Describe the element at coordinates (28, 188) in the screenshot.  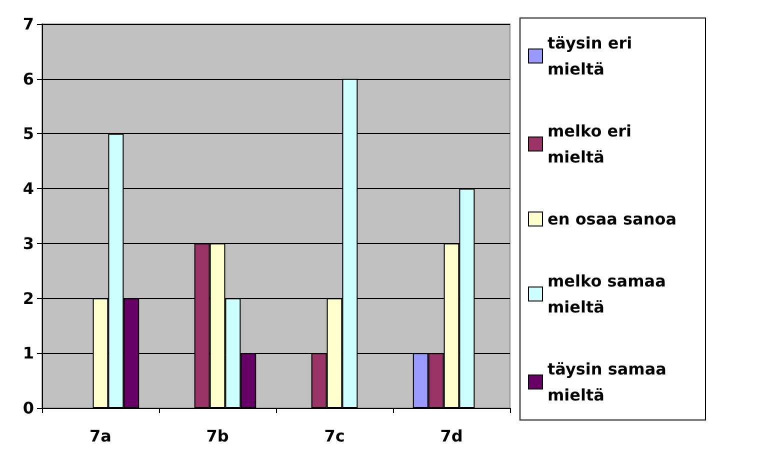
I see `y-tick-label: 4` at that location.